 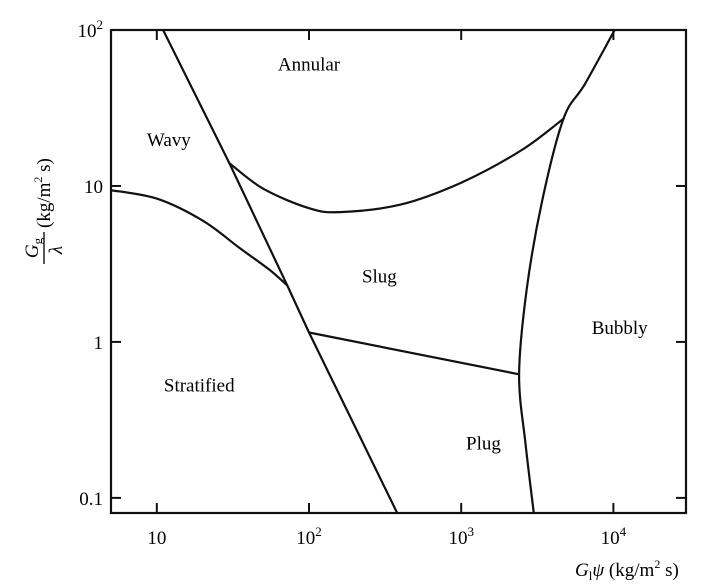 I want to click on svg-text: Gg, so click(x=33, y=247).